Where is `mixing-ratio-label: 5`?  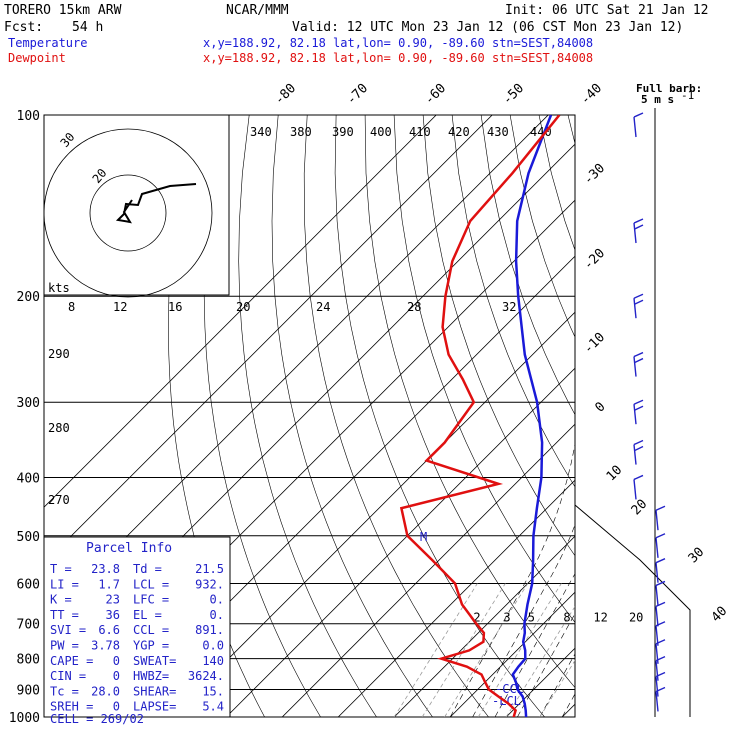 mixing-ratio-label: 5 is located at coordinates (531, 618).